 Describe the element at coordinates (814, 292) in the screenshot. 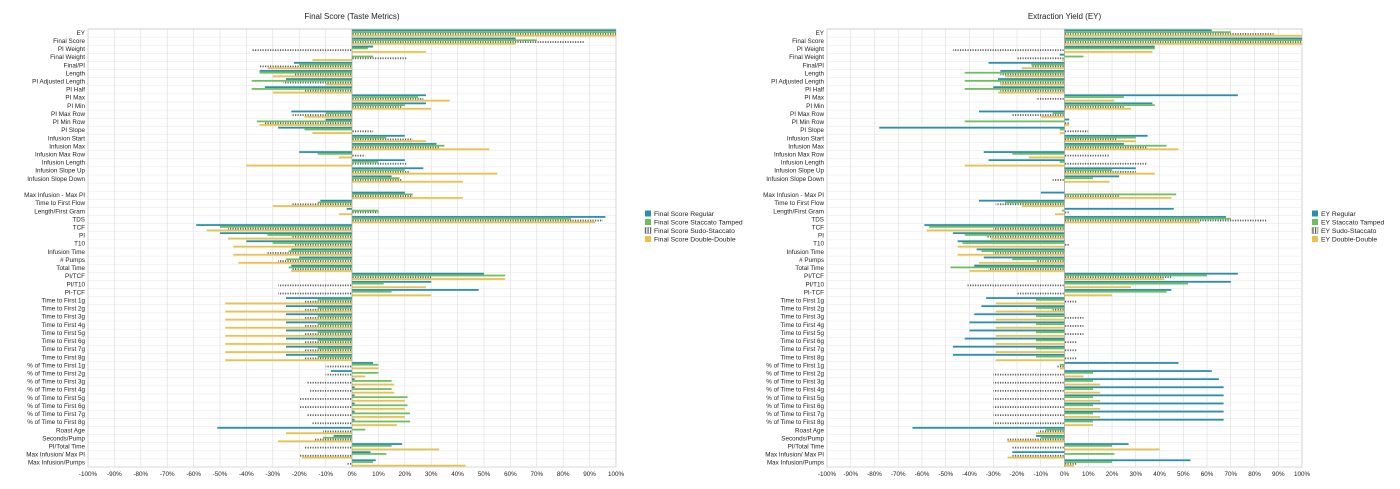

I see `category-label: PI-TCF` at that location.